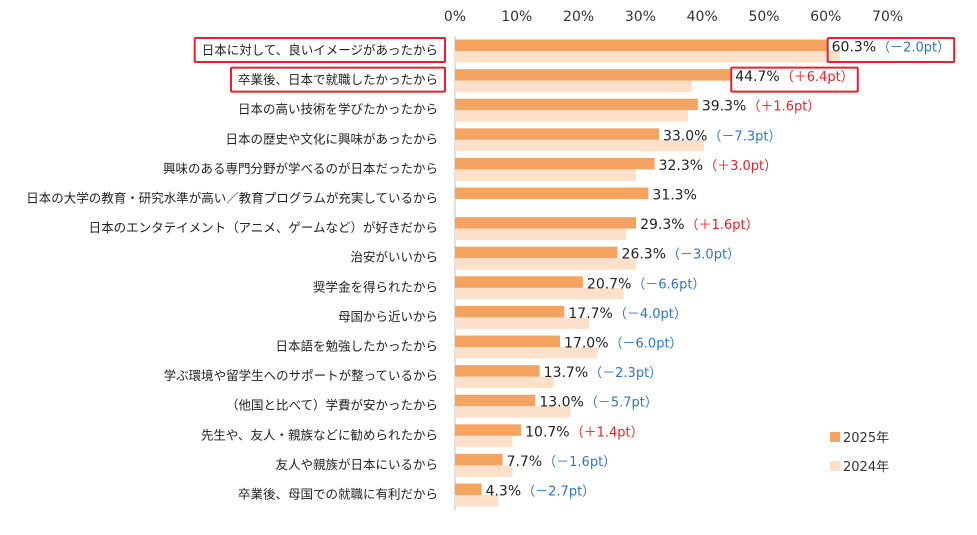  What do you see at coordinates (681, 166) in the screenshot?
I see `value-label: 32.3%` at bounding box center [681, 166].